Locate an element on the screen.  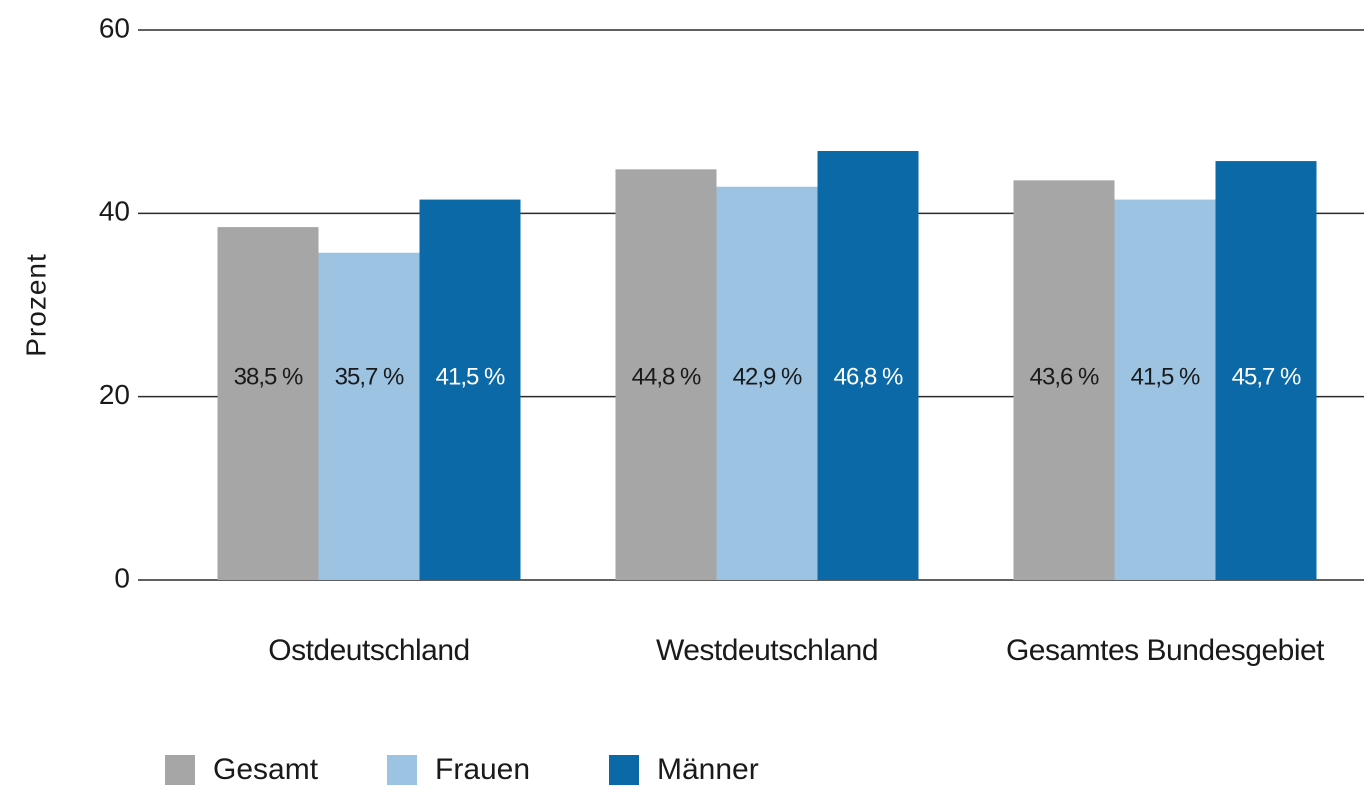
y-axis-label: Prozent is located at coordinates (35, 305).